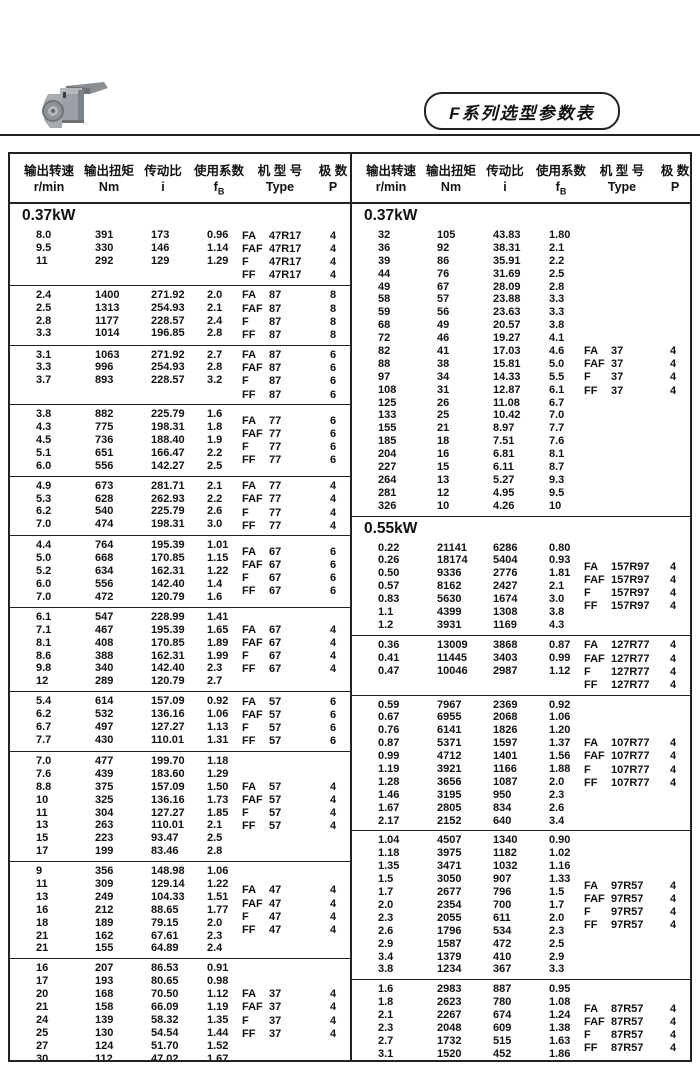  Describe the element at coordinates (450, 170) in the screenshot. I see `column-header-cn-1: 输出扭矩` at that location.